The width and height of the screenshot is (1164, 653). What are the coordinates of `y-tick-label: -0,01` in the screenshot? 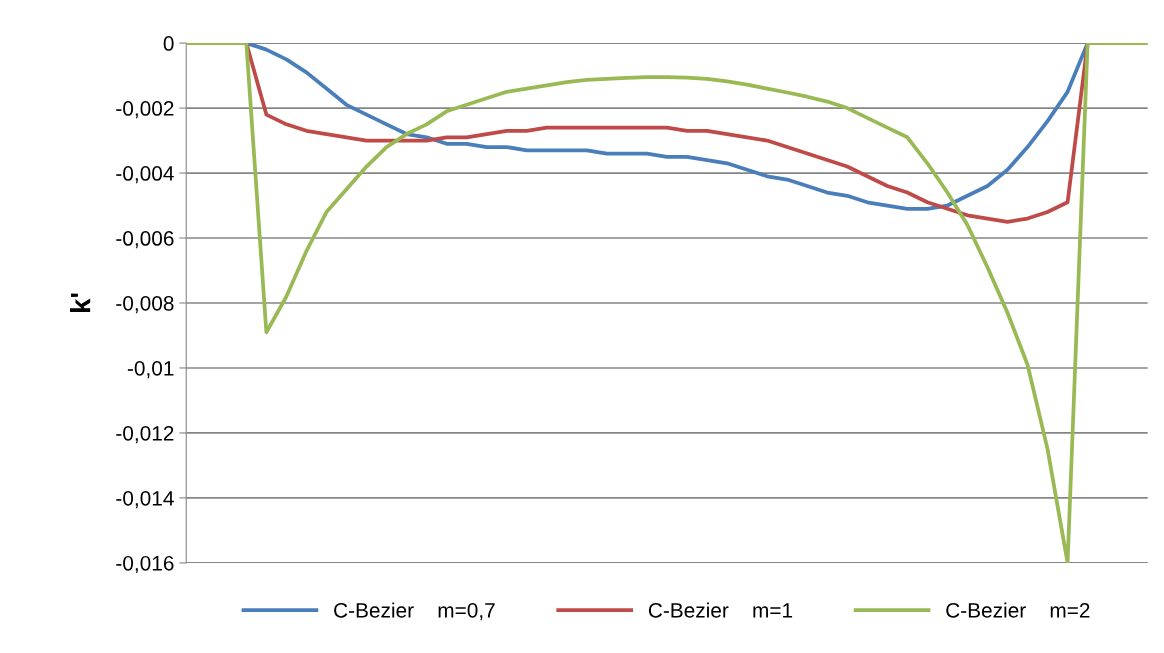 It's located at (150, 369).